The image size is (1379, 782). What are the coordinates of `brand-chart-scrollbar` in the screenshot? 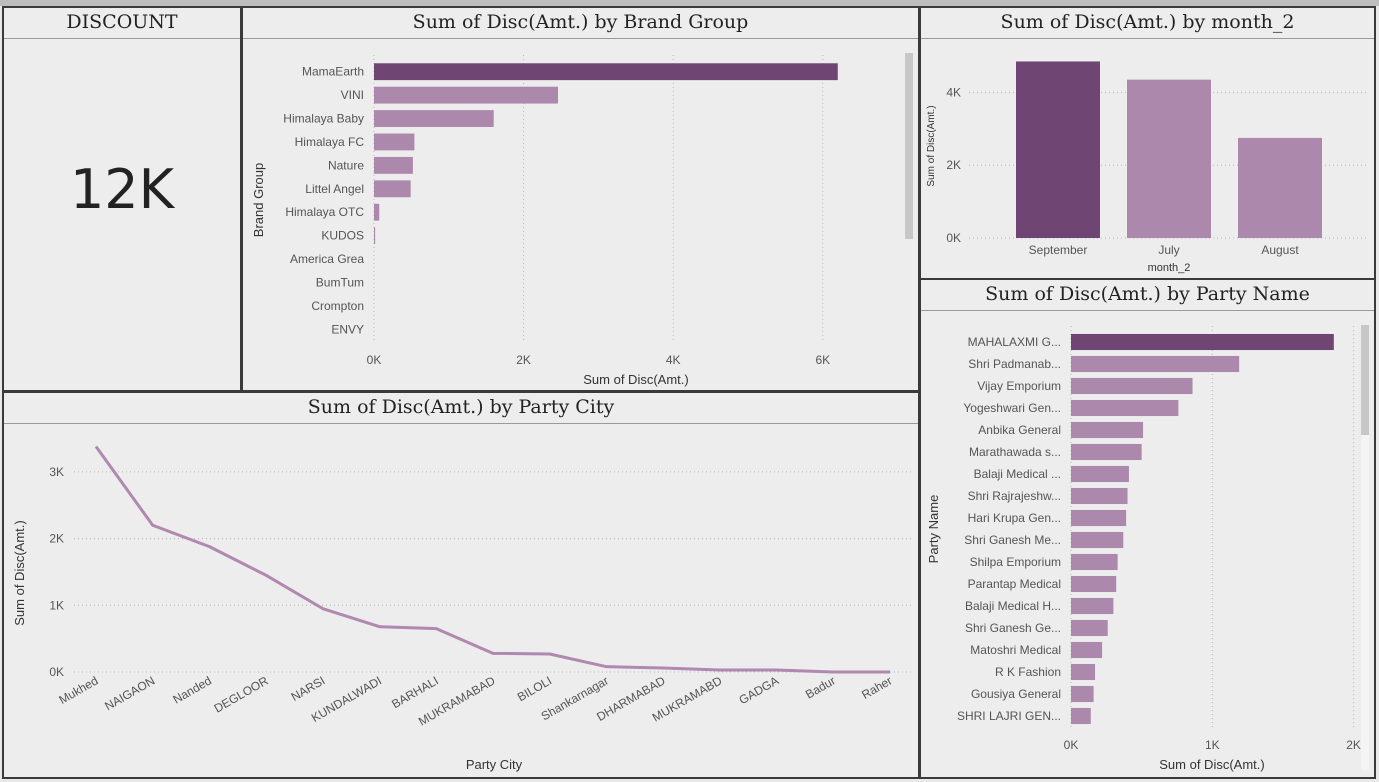 It's located at (909, 146).